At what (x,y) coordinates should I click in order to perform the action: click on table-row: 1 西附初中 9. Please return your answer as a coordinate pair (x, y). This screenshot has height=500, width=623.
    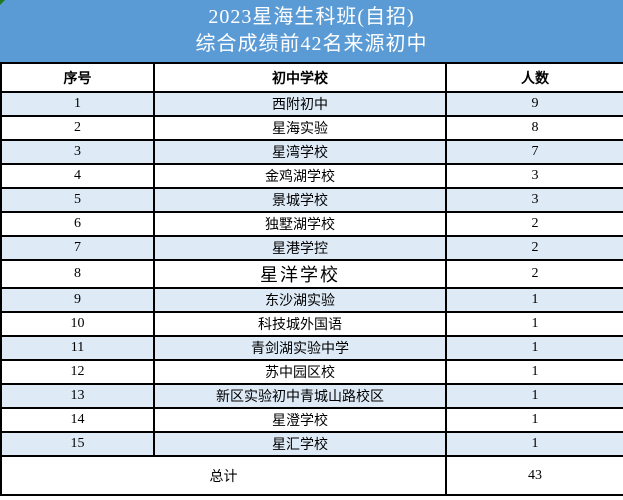
    Looking at the image, I should click on (311, 104).